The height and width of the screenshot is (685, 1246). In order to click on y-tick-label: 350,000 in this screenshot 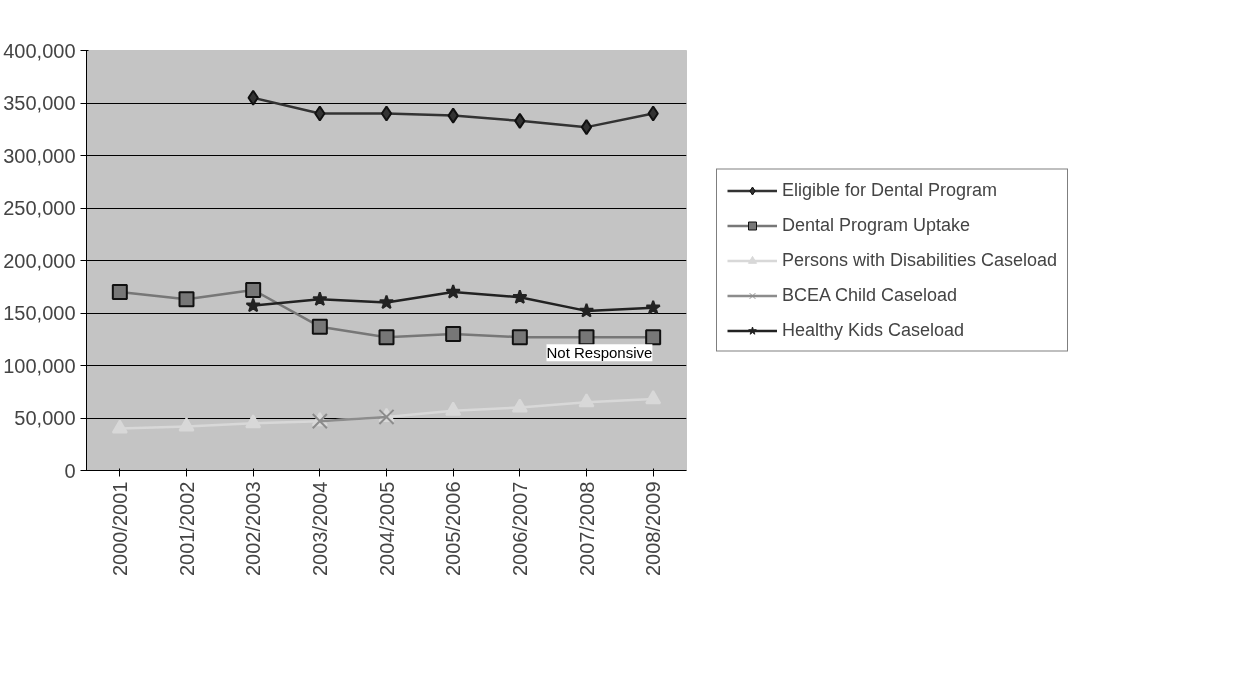, I will do `click(39, 103)`.